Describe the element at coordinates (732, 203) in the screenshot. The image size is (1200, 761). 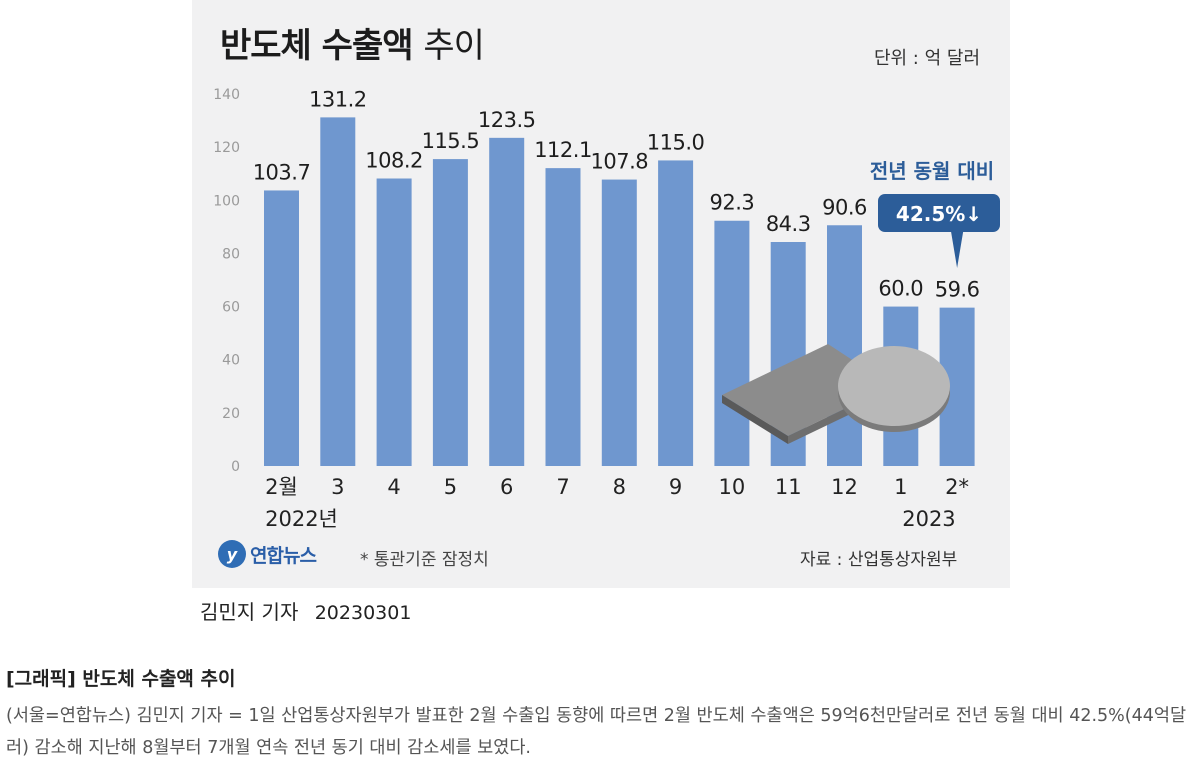
I see `data-label: 92.3` at that location.